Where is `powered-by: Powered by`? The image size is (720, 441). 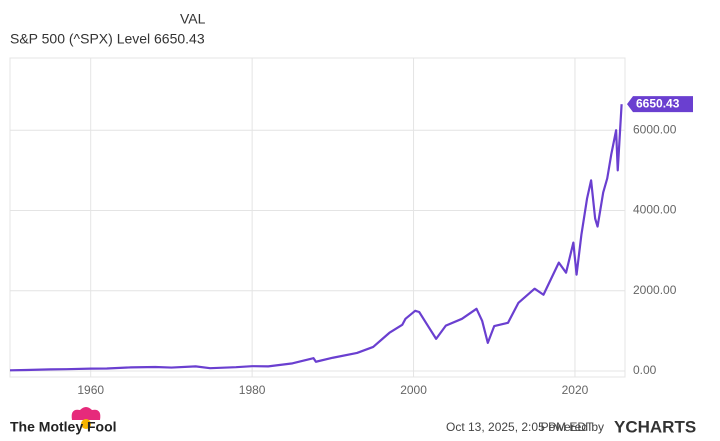 powered-by: Powered by is located at coordinates (572, 427).